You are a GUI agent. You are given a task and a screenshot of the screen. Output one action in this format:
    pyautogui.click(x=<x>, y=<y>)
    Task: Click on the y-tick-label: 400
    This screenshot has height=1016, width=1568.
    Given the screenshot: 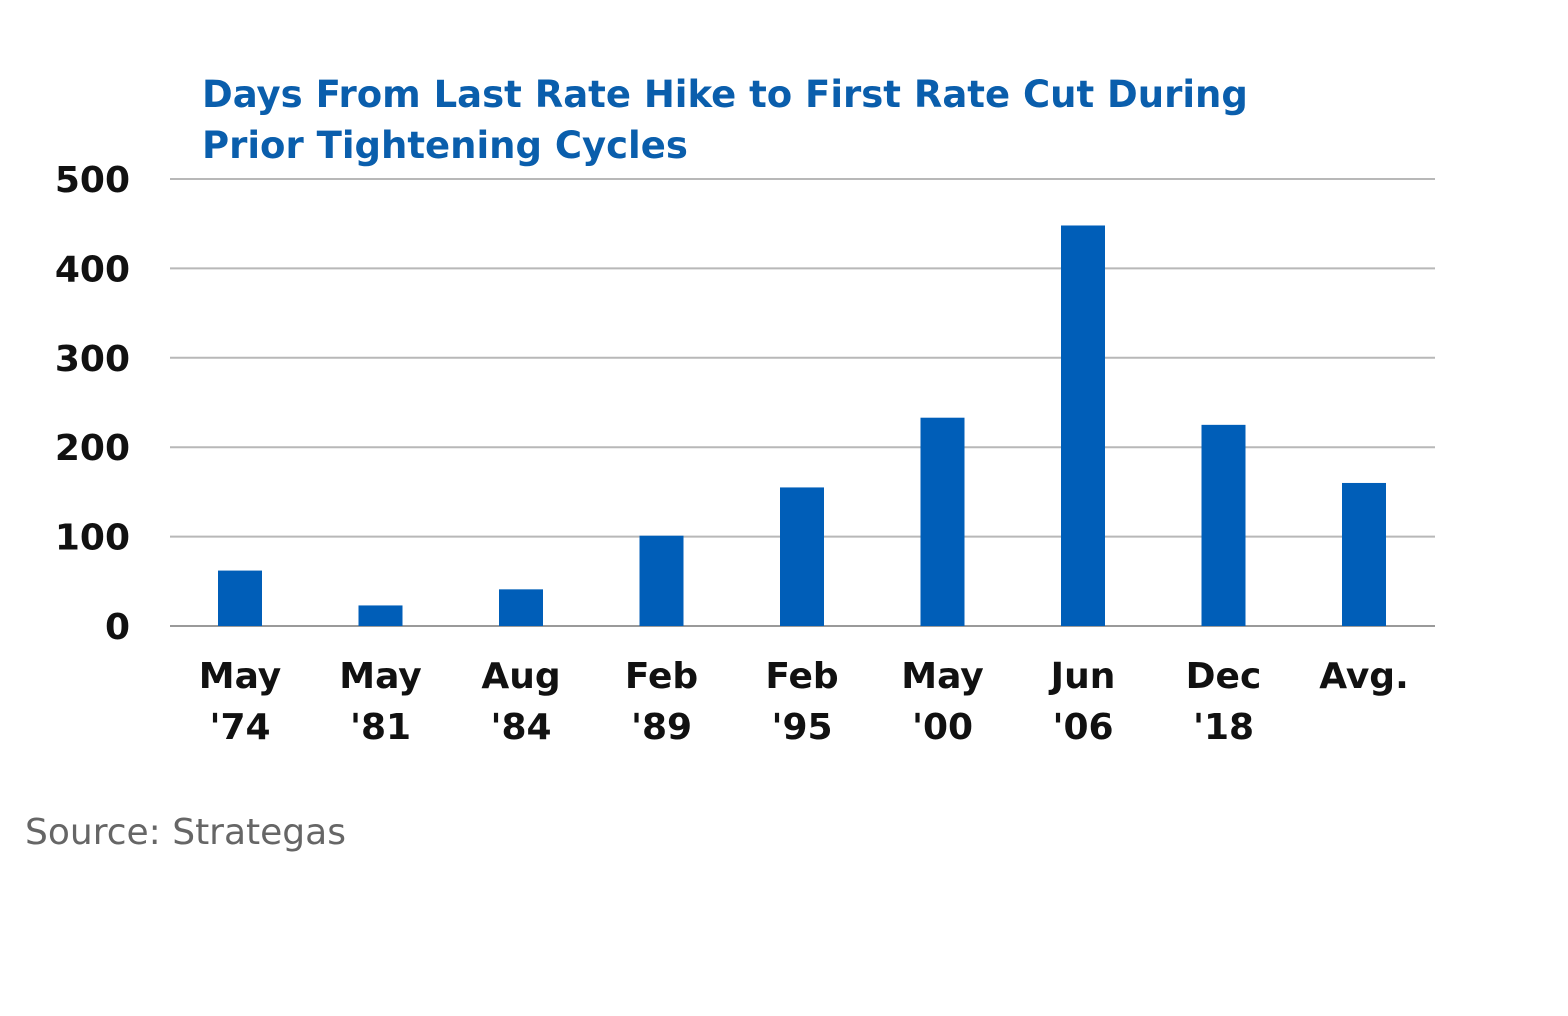 What is the action you would take?
    pyautogui.click(x=92, y=269)
    